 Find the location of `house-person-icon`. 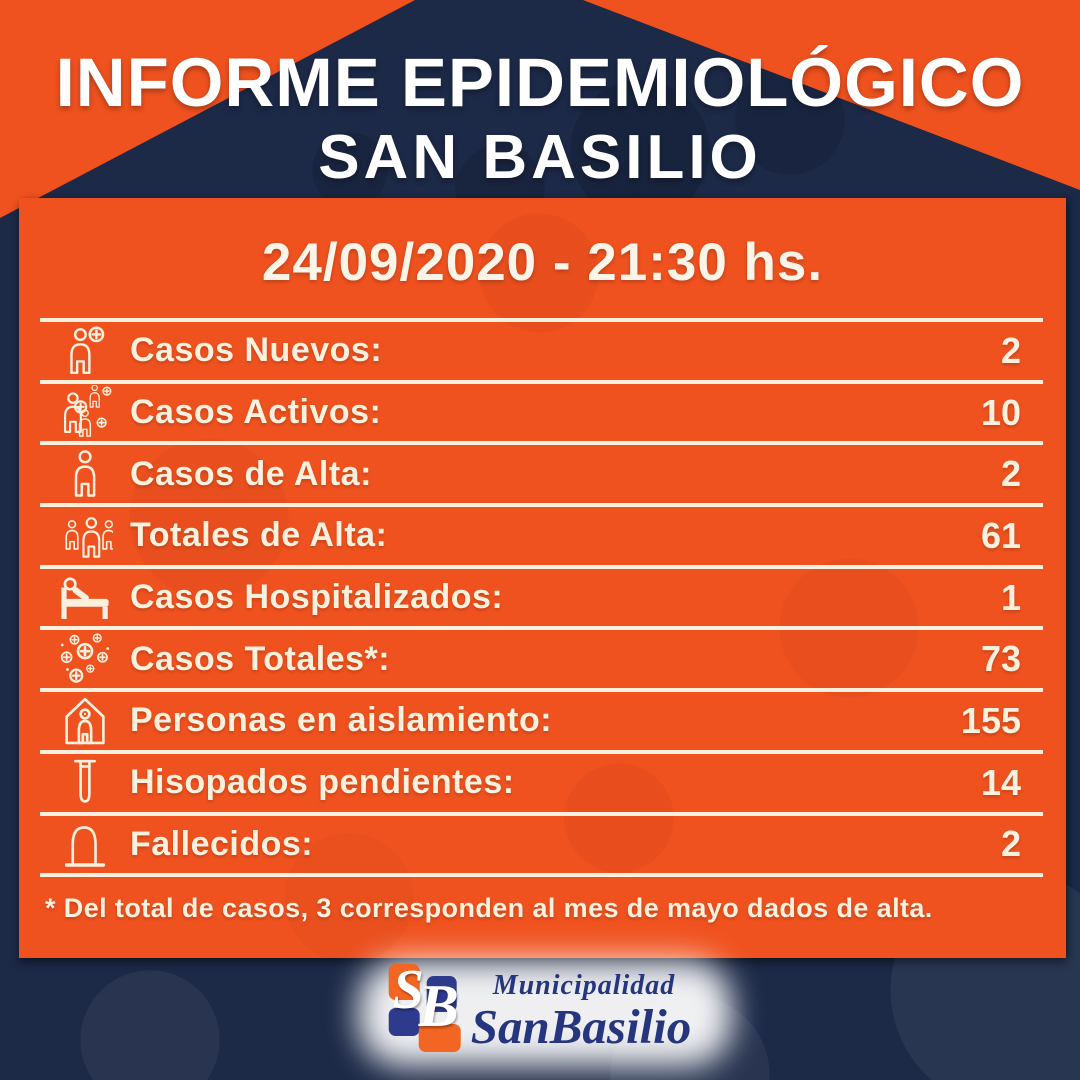

house-person-icon is located at coordinates (85, 721).